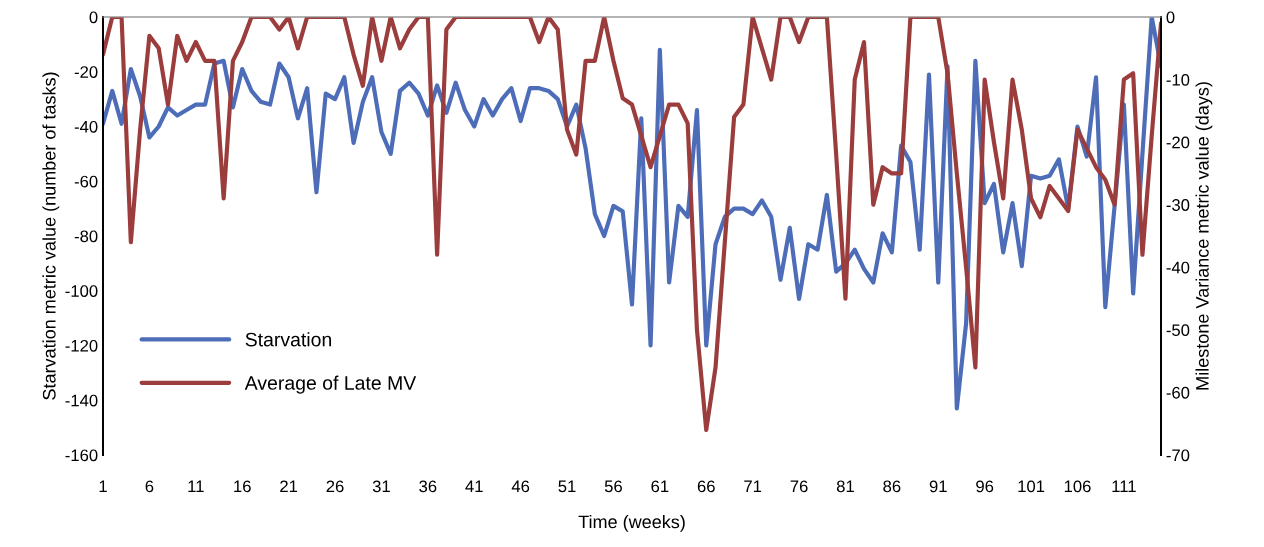 The height and width of the screenshot is (547, 1264). Describe the element at coordinates (938, 486) in the screenshot. I see `x-tick-label: 91` at that location.